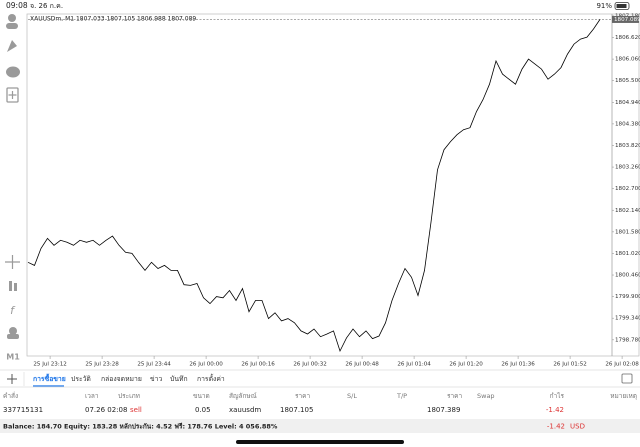 The height and width of the screenshot is (447, 640). I want to click on new-order-icon, so click(12, 95).